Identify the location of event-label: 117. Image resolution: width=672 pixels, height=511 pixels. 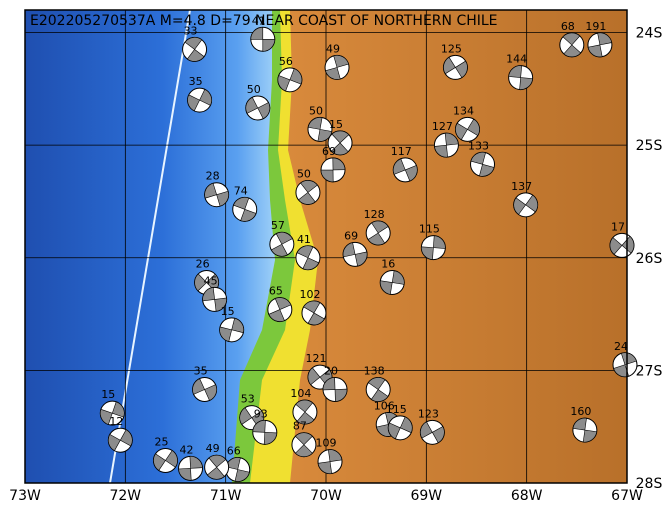
(401, 151).